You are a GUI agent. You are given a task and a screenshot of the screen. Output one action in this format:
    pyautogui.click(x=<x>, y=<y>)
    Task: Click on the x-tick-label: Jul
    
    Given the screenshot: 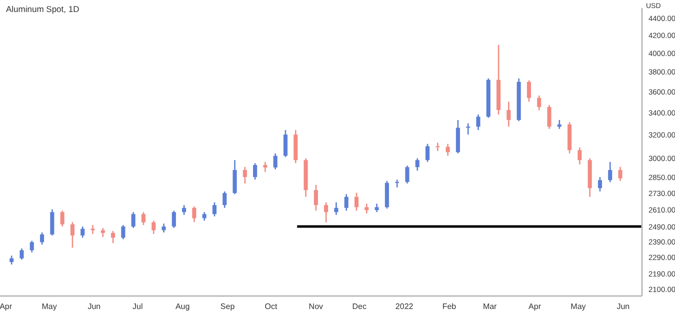 What is the action you would take?
    pyautogui.click(x=138, y=306)
    